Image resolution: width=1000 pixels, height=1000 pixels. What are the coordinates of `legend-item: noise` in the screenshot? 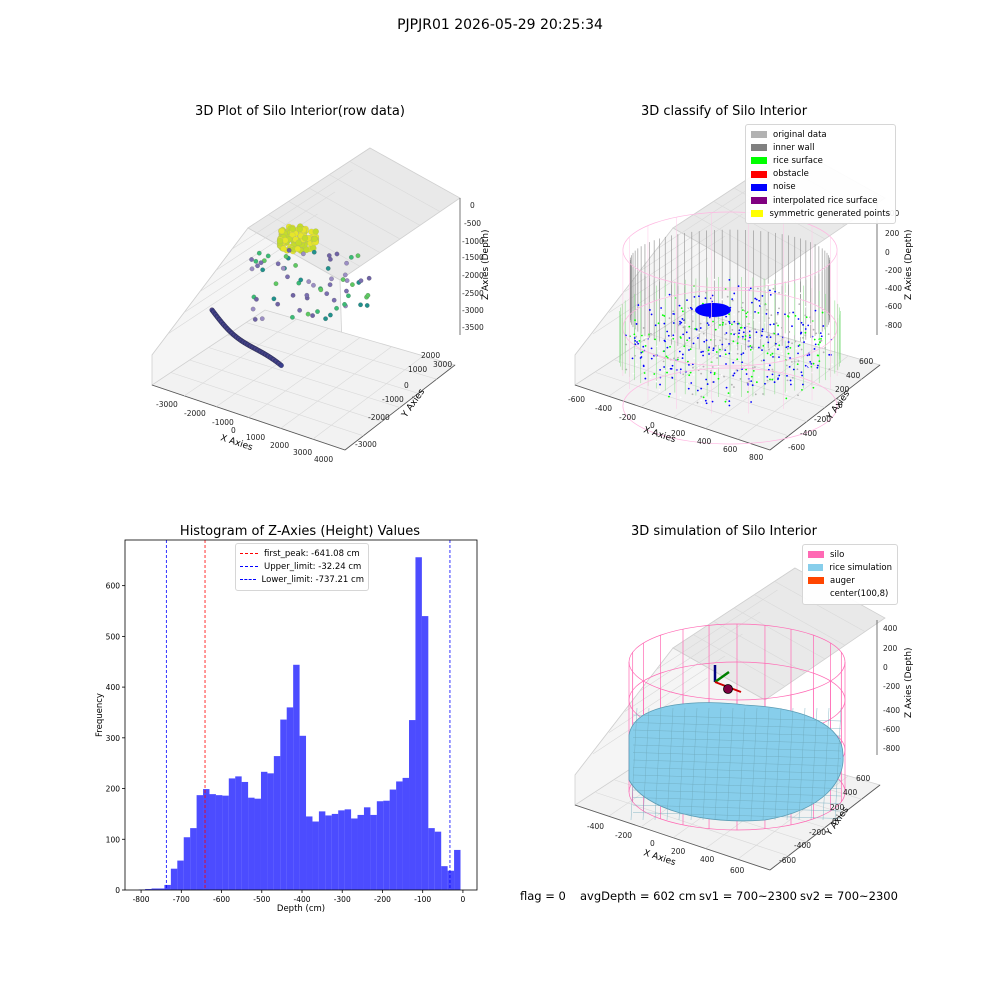 It's located at (820, 187).